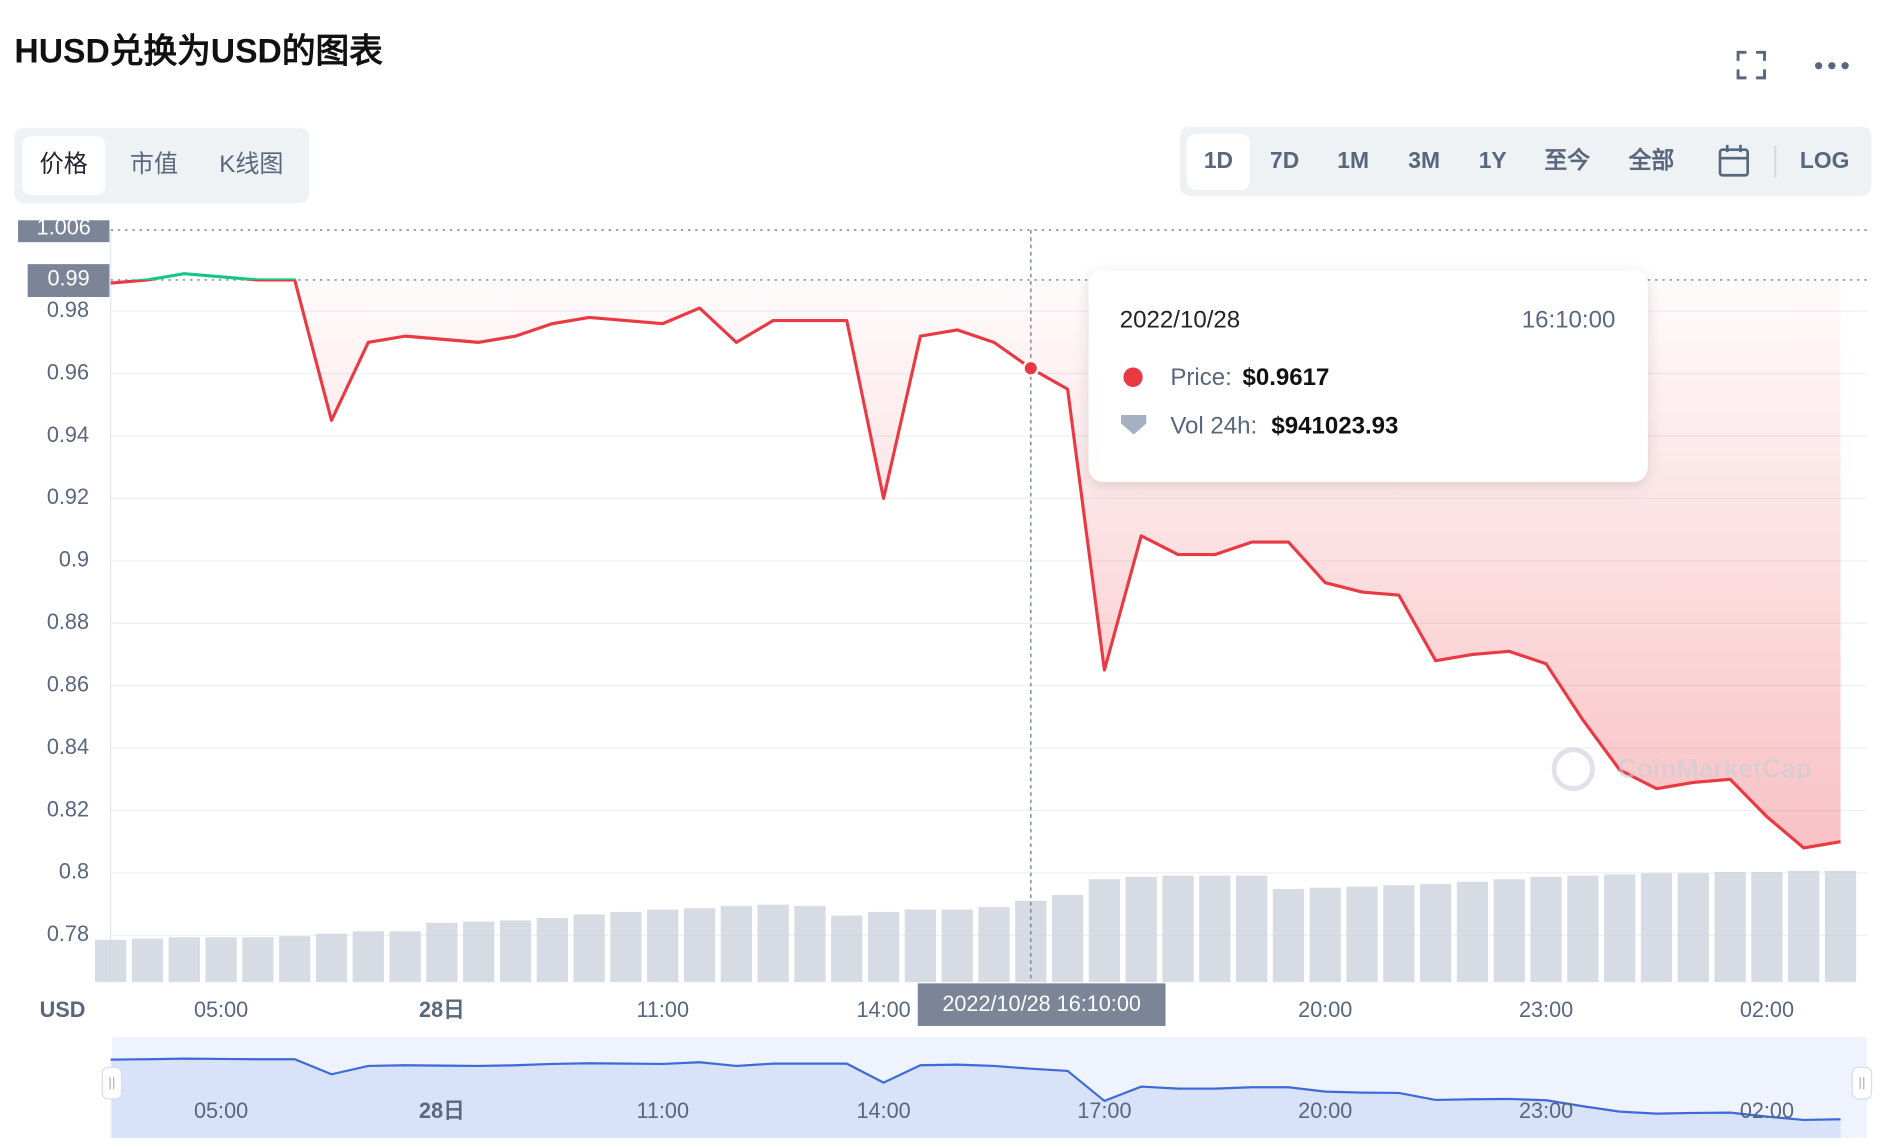 This screenshot has height=1144, width=1886. What do you see at coordinates (68, 496) in the screenshot?
I see `y-tick-label: 0.92` at bounding box center [68, 496].